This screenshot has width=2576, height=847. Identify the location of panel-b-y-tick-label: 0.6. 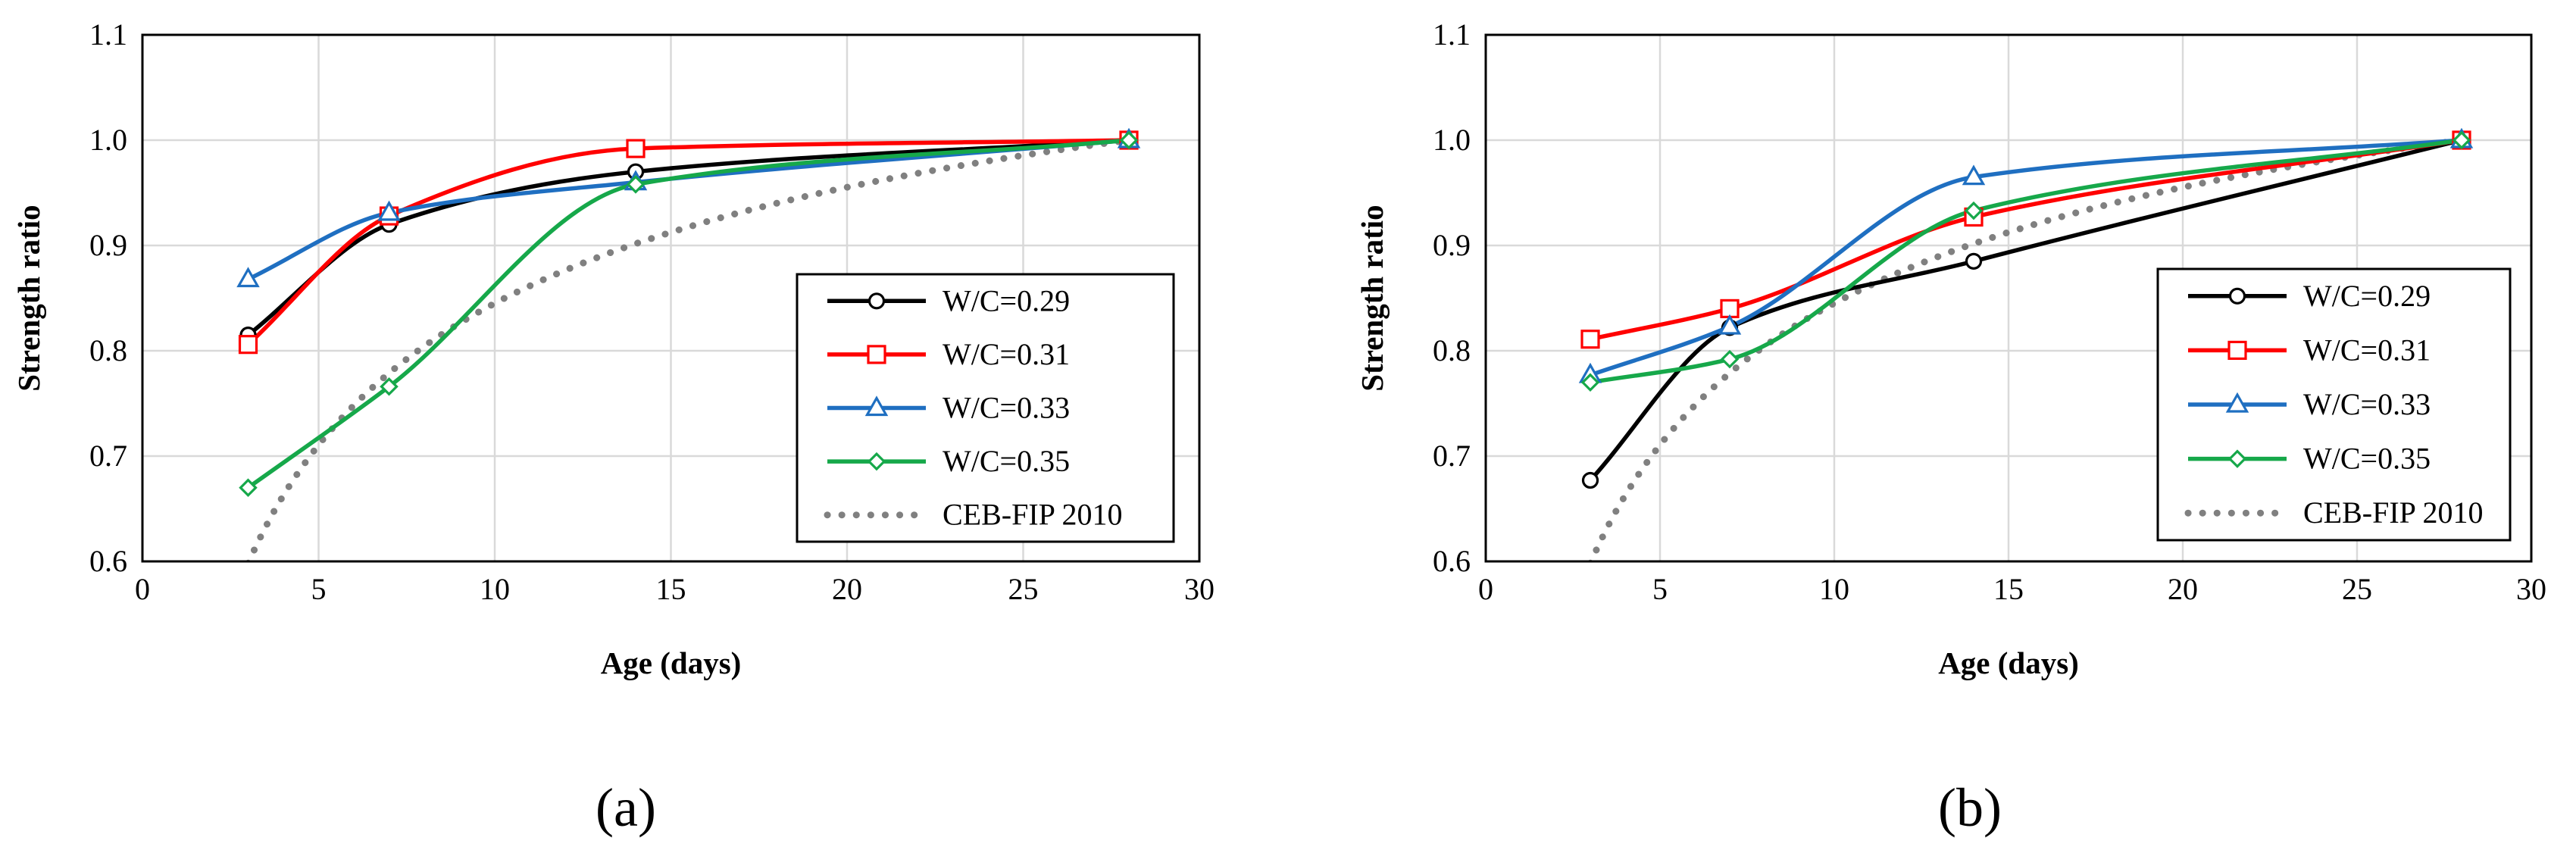
(1452, 561).